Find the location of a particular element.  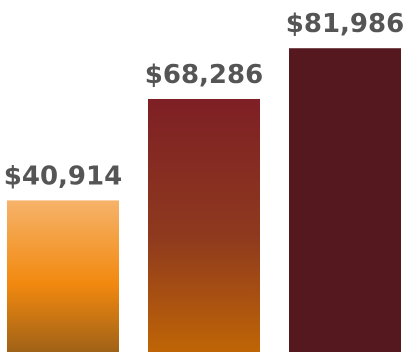

data-label-1: $40,914 is located at coordinates (63, 176).